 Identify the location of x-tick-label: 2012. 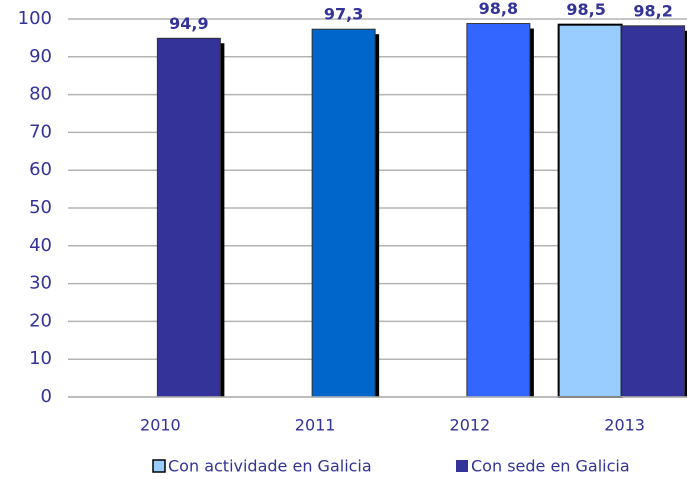
(470, 425).